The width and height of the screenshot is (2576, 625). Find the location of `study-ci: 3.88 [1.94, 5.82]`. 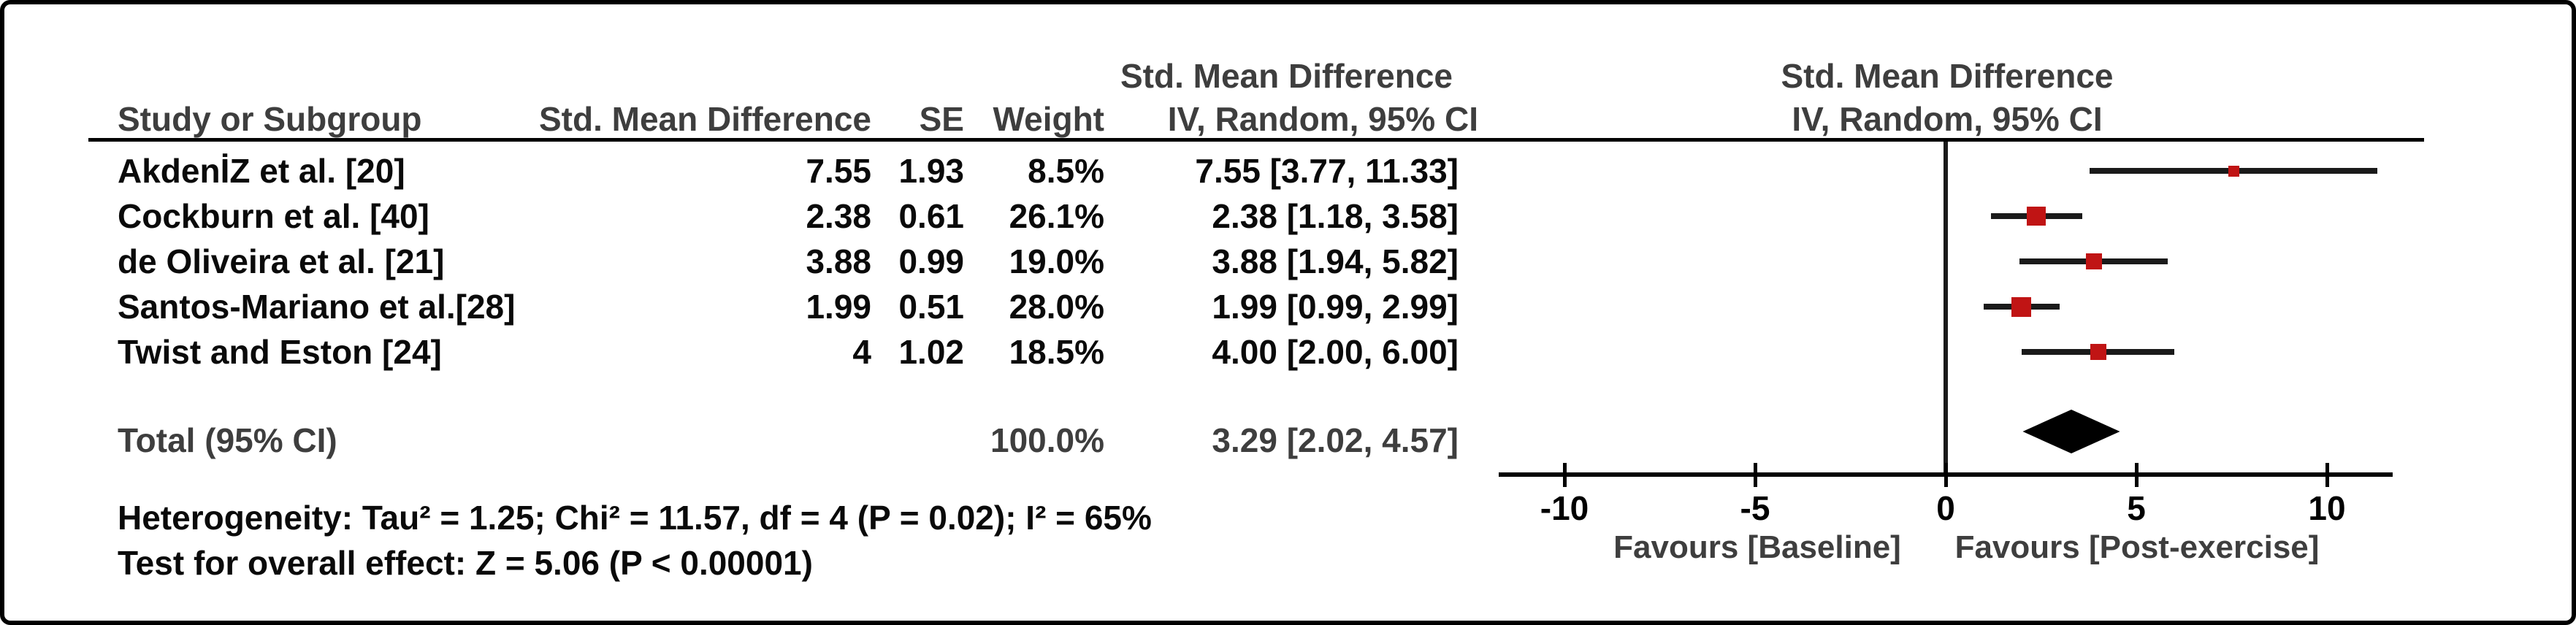

study-ci: 3.88 [1.94, 5.82] is located at coordinates (1335, 261).